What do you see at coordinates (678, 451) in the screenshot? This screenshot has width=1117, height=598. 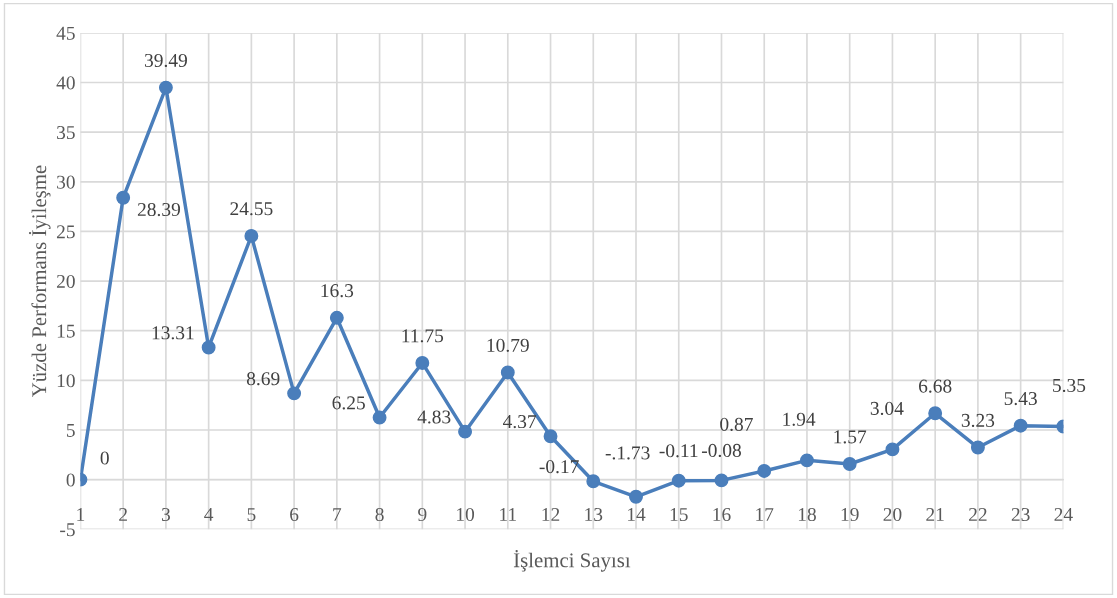 I see `data-label: -0.11` at bounding box center [678, 451].